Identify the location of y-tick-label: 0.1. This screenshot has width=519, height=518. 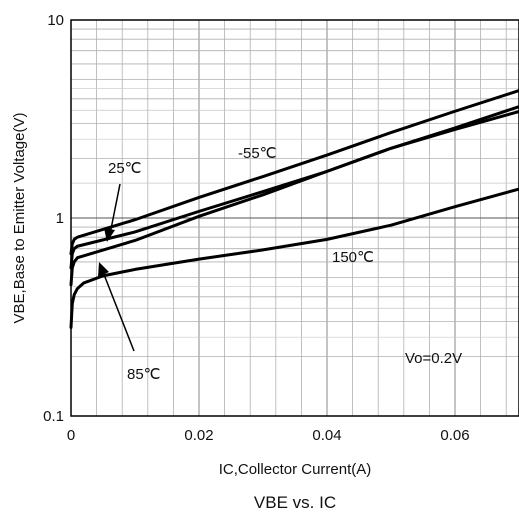
(53, 416).